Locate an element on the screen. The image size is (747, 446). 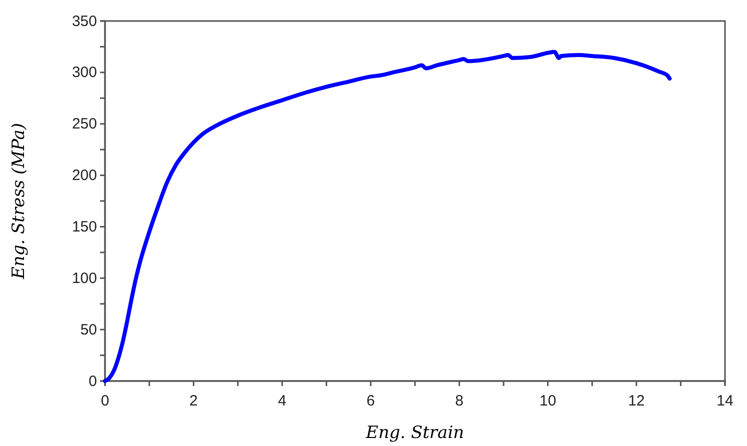
x-tick-label: 2 is located at coordinates (193, 401).